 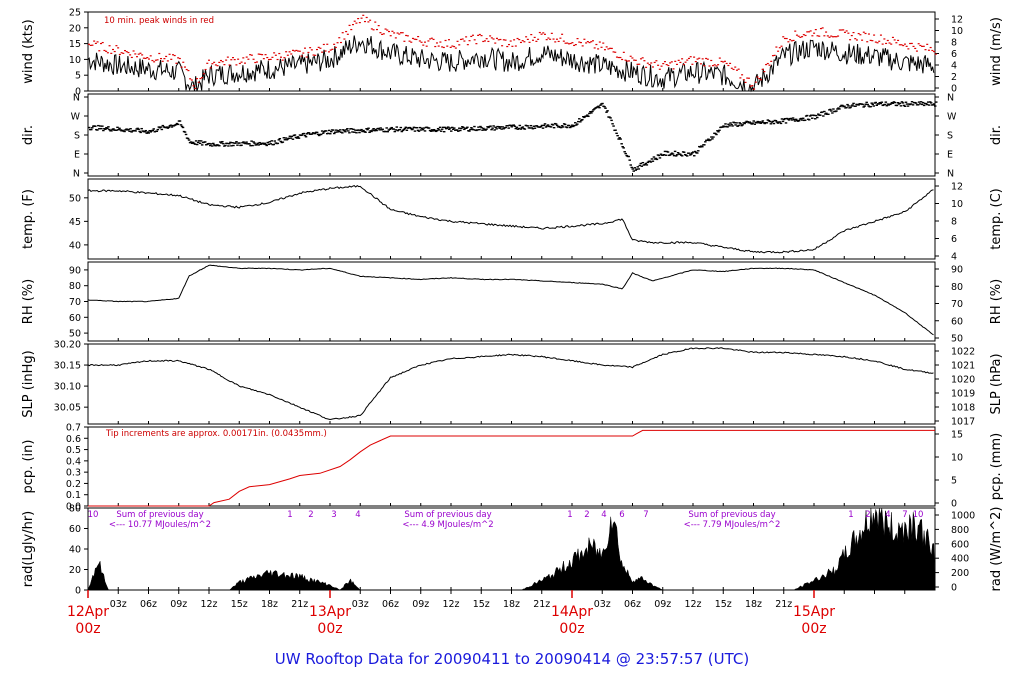 What do you see at coordinates (996, 219) in the screenshot?
I see `y-axis-label-right: temp. (C)` at bounding box center [996, 219].